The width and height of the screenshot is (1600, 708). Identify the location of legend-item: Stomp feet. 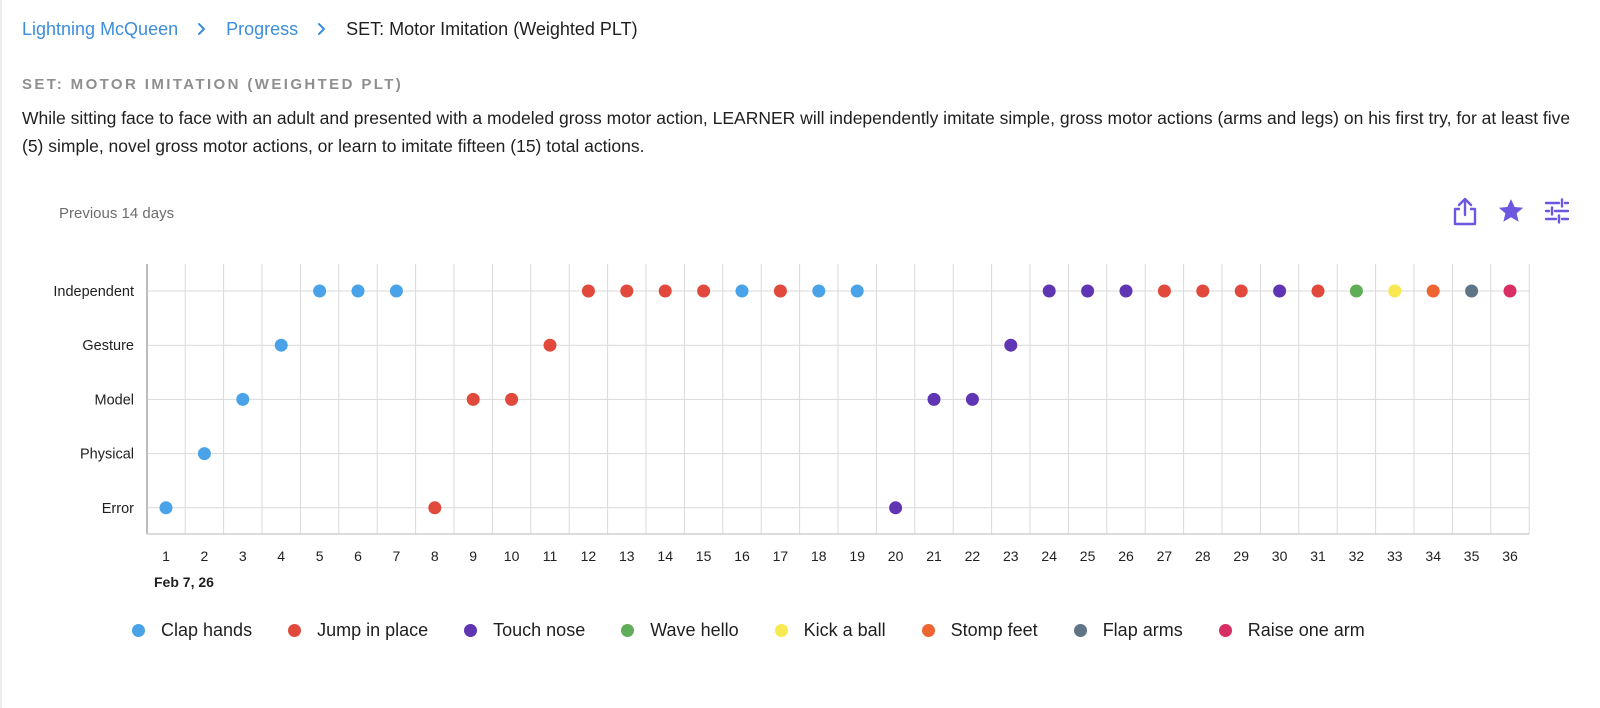
(979, 630).